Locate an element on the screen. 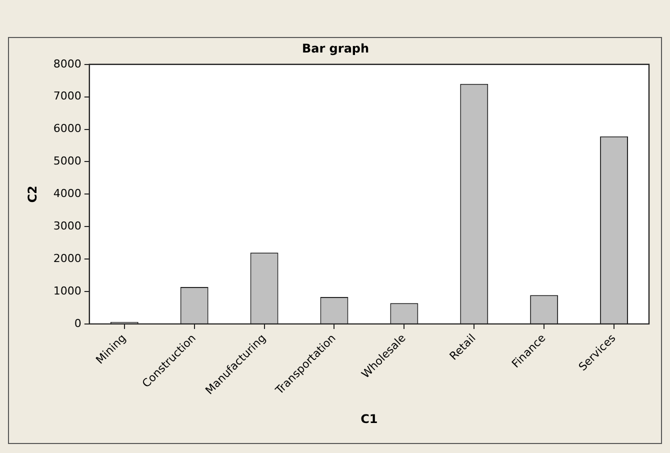  x-axis-title: C1 is located at coordinates (369, 419).